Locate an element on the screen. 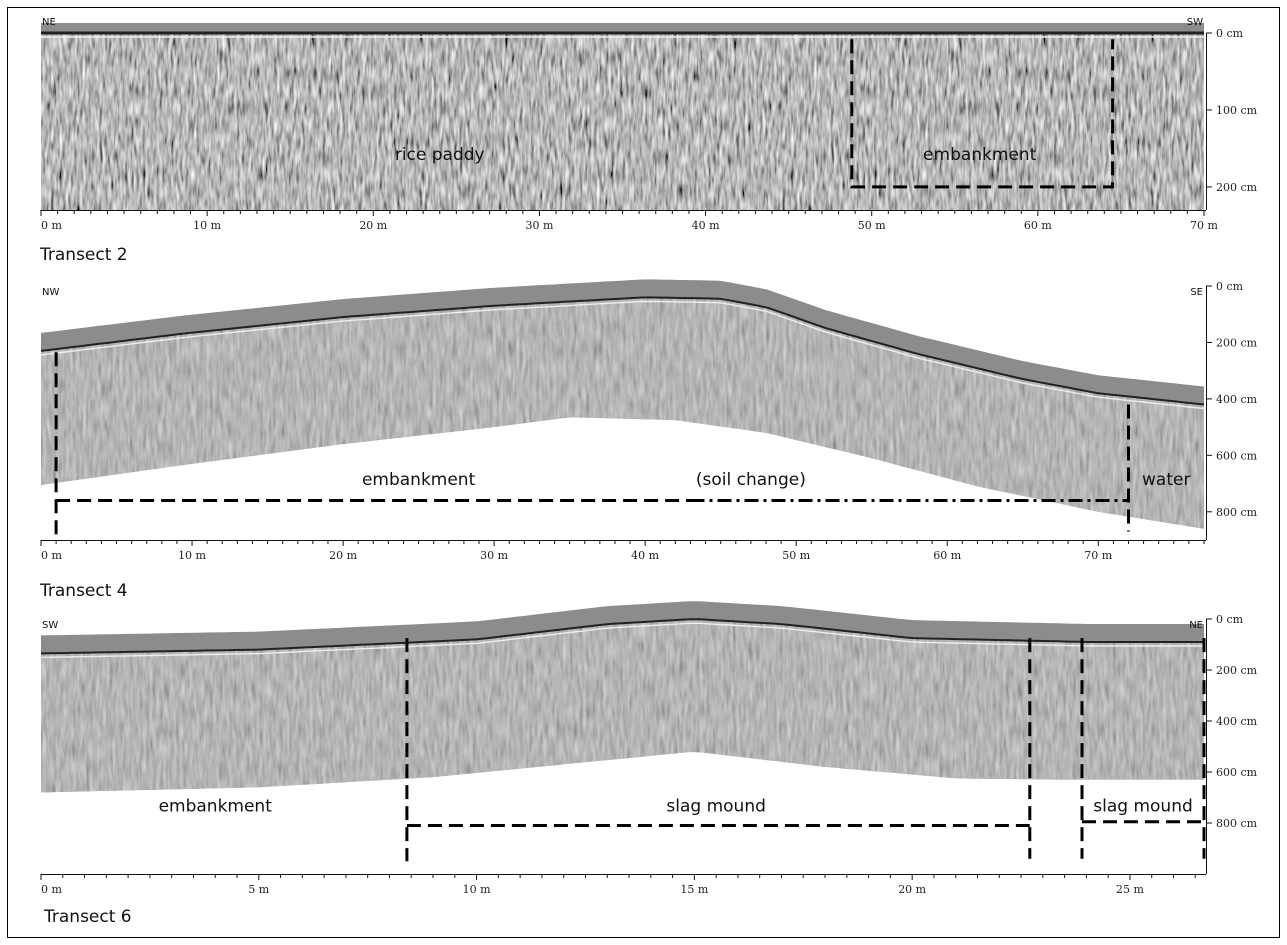 The height and width of the screenshot is (945, 1287). direction-label-left: SW is located at coordinates (50, 625).